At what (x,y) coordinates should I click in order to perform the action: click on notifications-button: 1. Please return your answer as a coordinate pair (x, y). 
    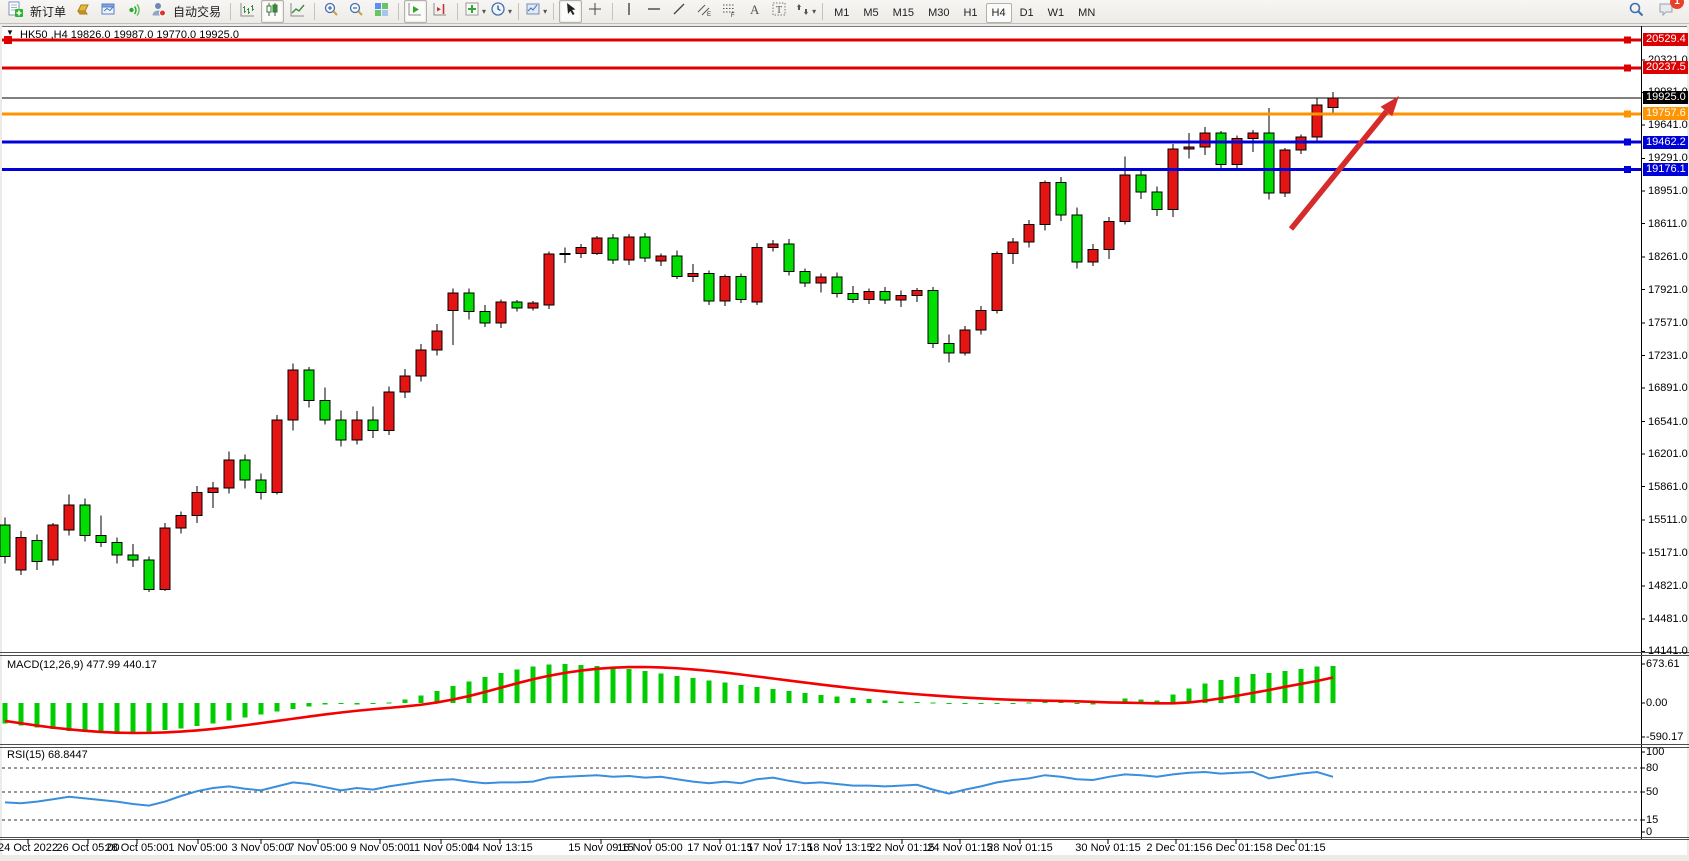
    Looking at the image, I should click on (1669, 11).